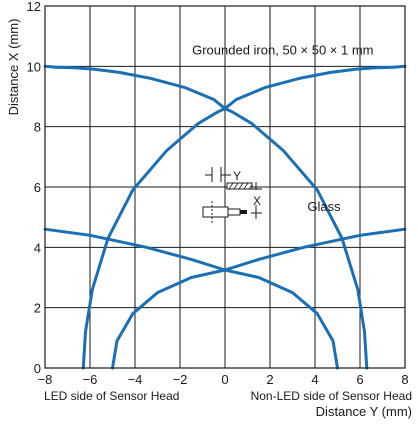  What do you see at coordinates (282, 49) in the screenshot?
I see `series-label: Grounded iron, 50 × 50 × 1 mm` at bounding box center [282, 49].